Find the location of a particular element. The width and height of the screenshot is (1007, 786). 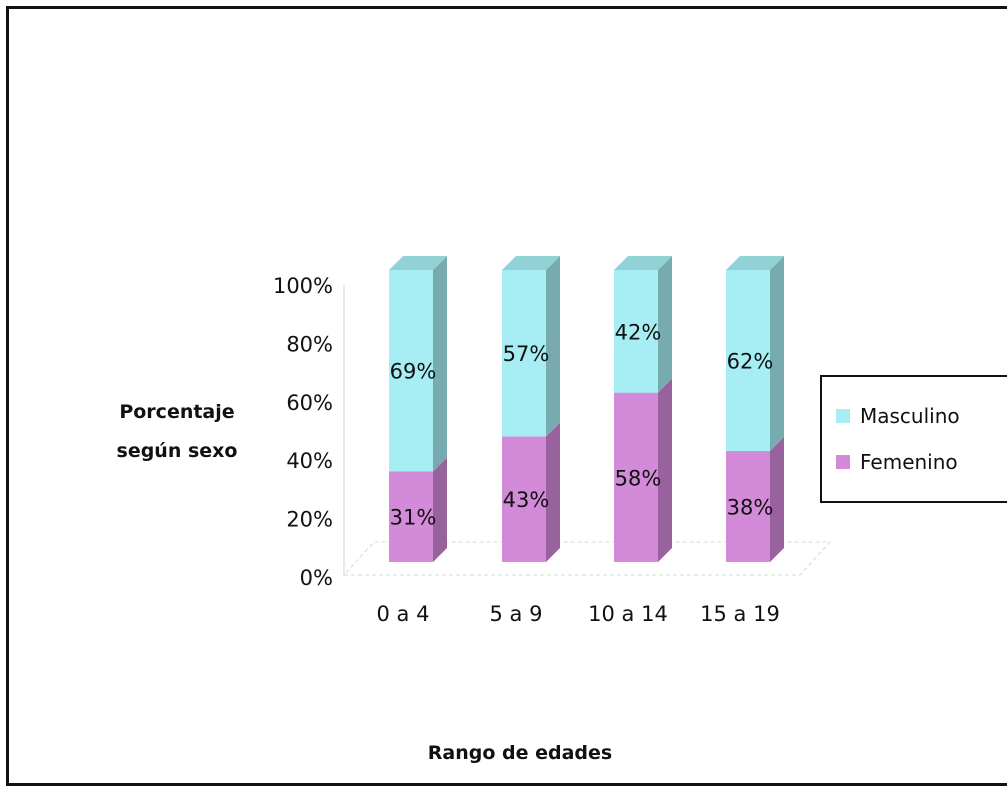

x-tick-label: 5 a 9 is located at coordinates (516, 614).